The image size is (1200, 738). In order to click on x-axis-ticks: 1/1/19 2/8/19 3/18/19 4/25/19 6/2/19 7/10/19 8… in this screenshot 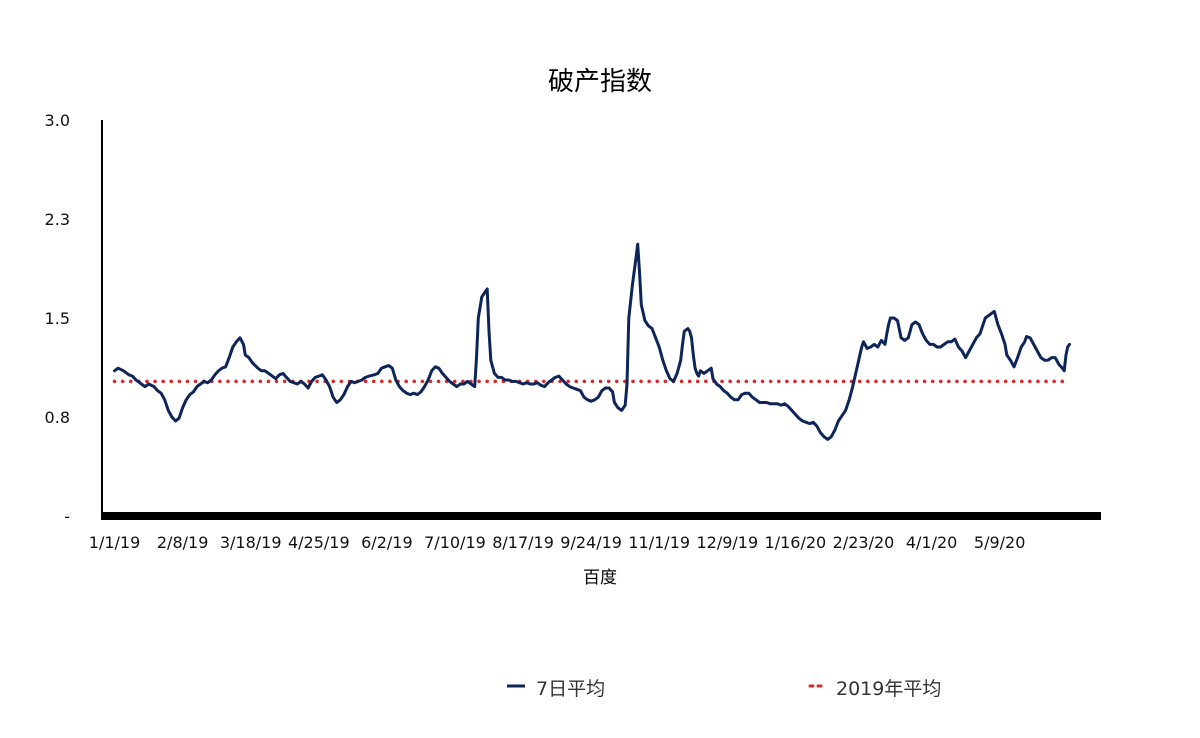, I will do `click(557, 542)`.